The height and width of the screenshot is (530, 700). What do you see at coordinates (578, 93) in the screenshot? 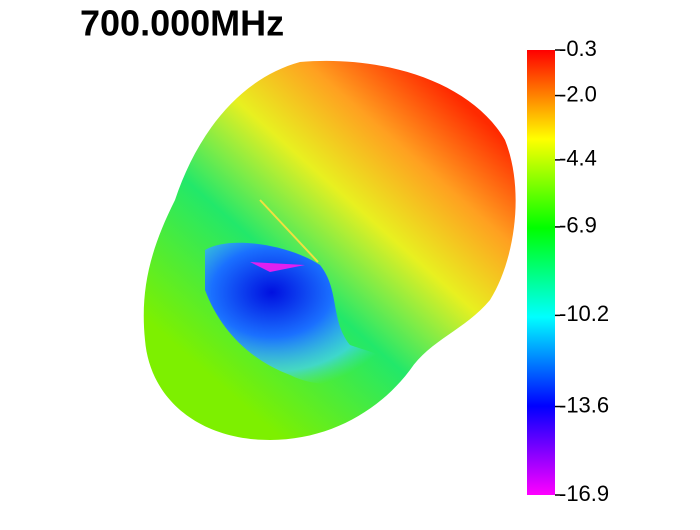
I see `tick-label: -2.0` at bounding box center [578, 93].